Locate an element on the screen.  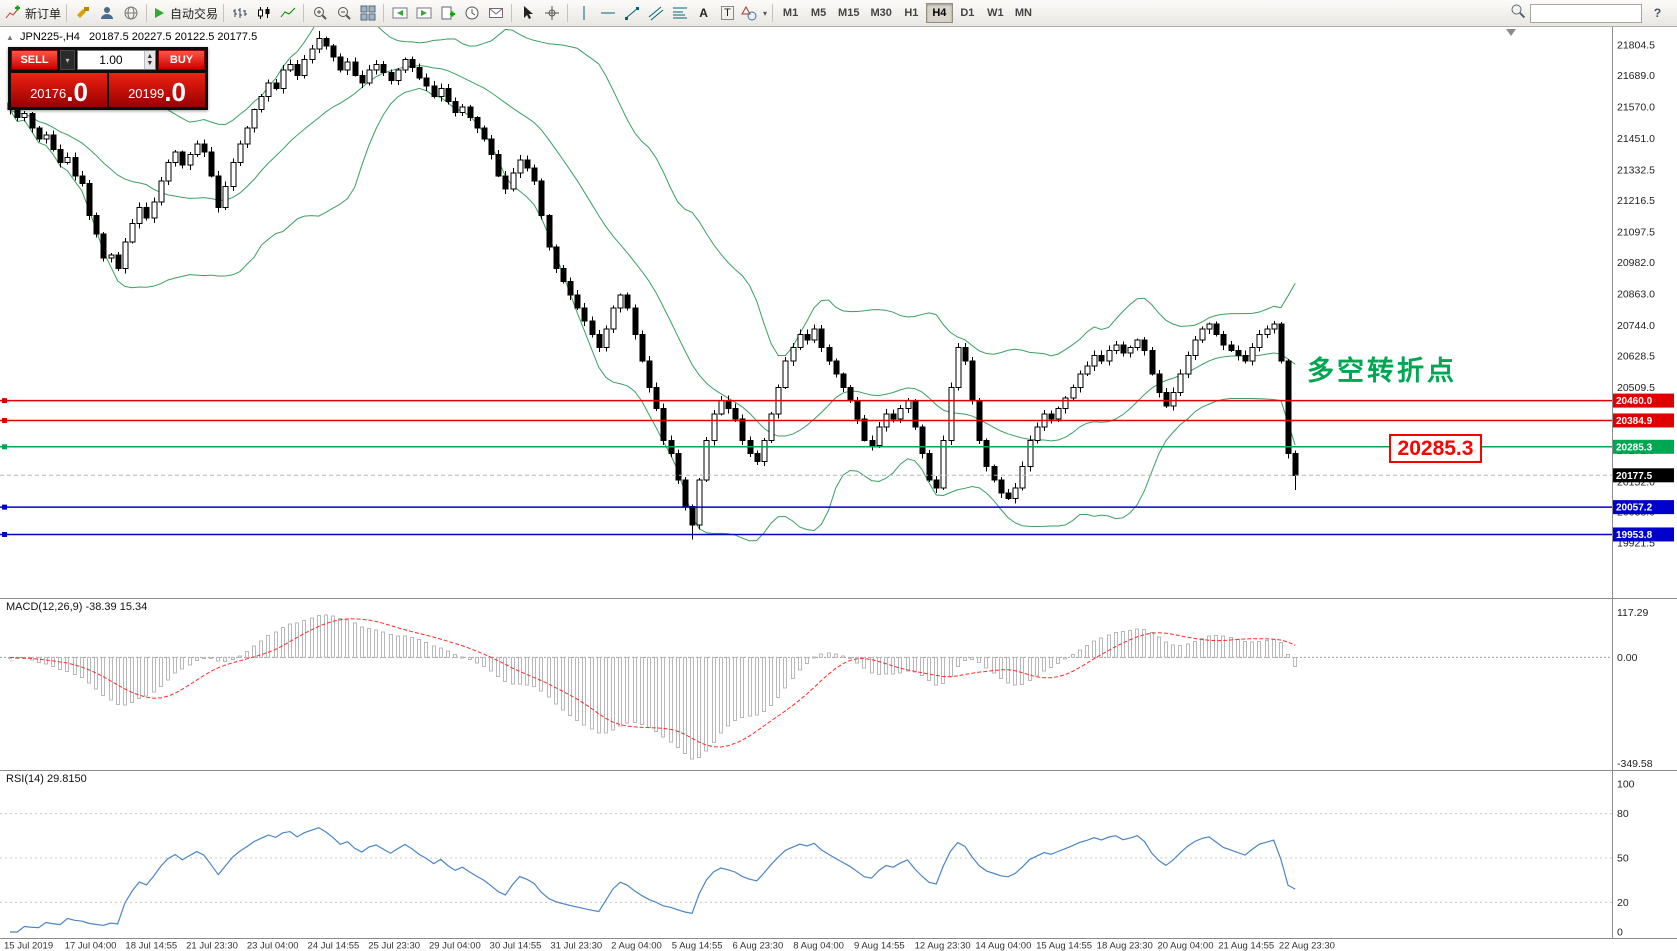
rsi-axis-label: 50 is located at coordinates (1623, 859).